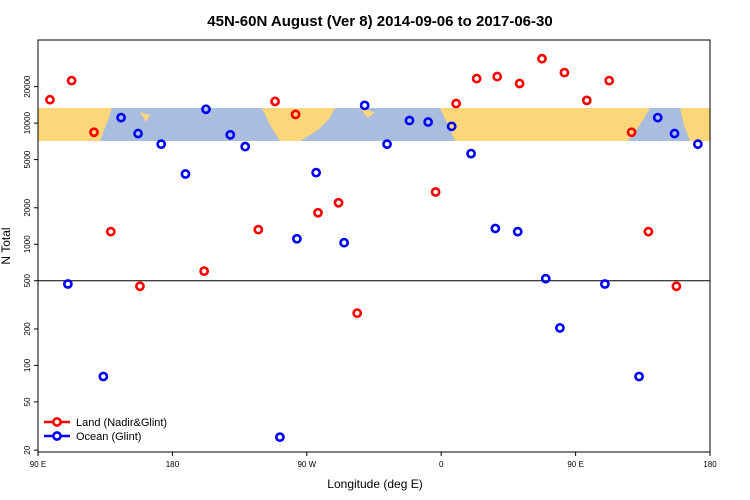 This screenshot has width=750, height=500. I want to click on y-tick-label: 50, so click(27, 401).